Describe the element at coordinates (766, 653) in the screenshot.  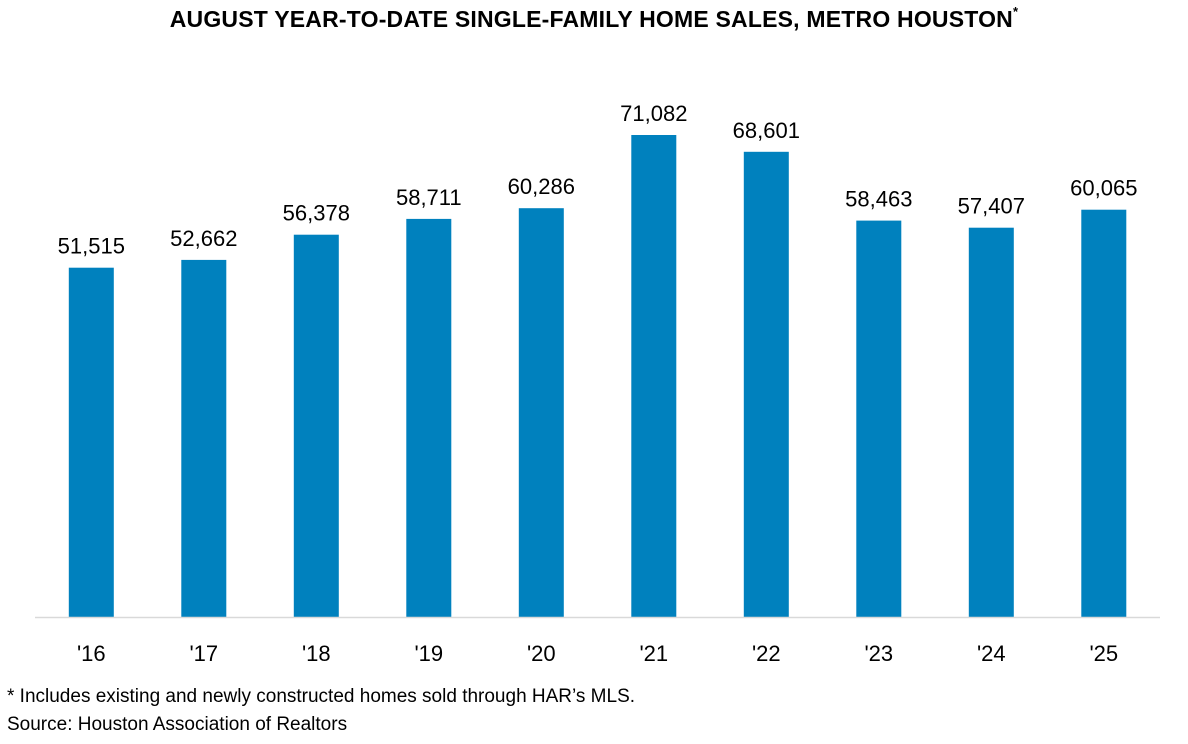
I see `x-tick-label: '22` at that location.